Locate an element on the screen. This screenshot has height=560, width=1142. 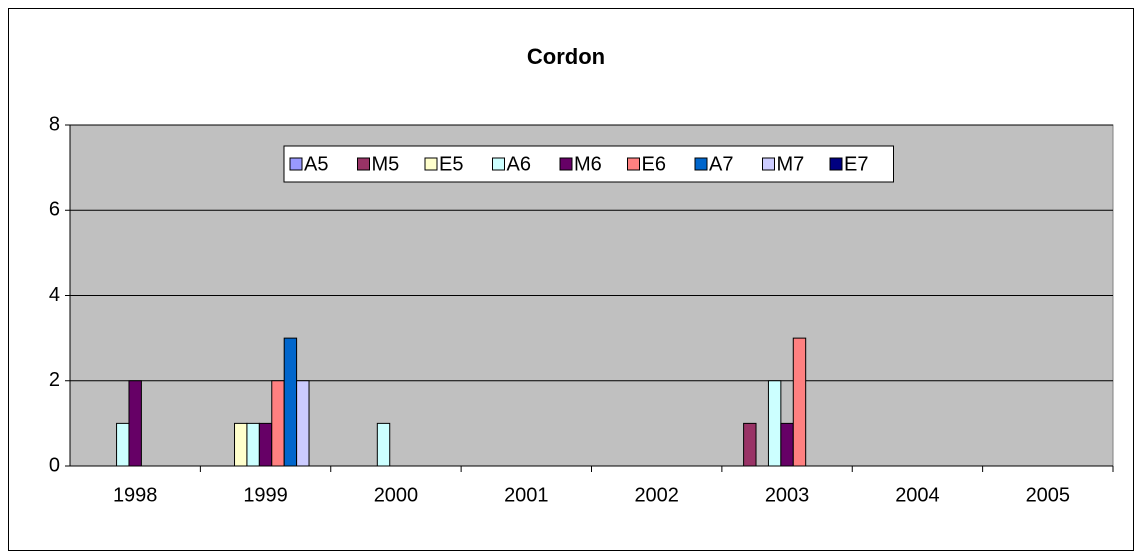
legend-box is located at coordinates (588, 164).